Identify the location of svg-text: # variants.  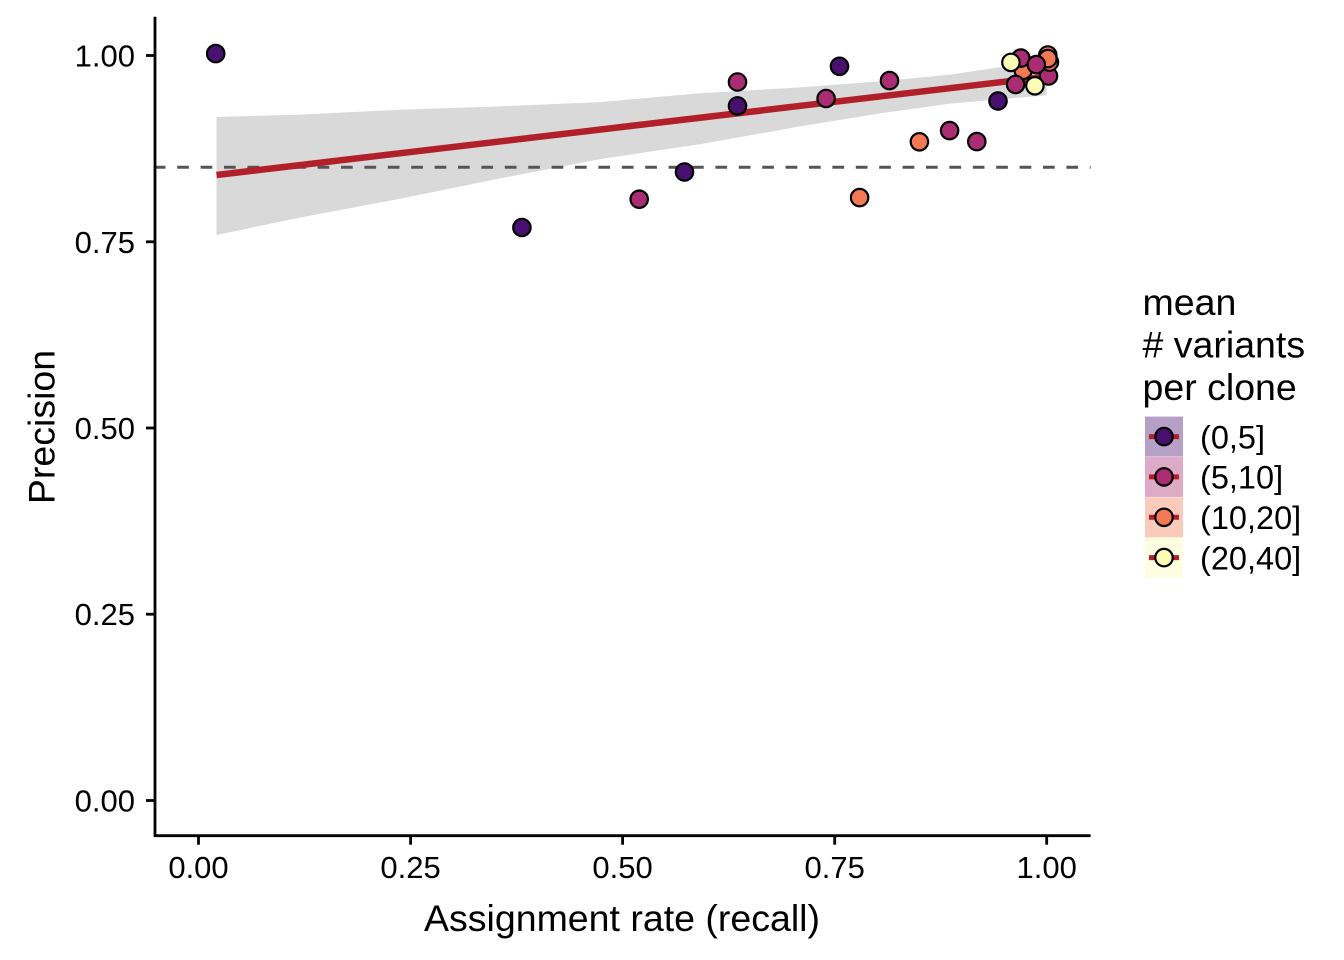
(1224, 345).